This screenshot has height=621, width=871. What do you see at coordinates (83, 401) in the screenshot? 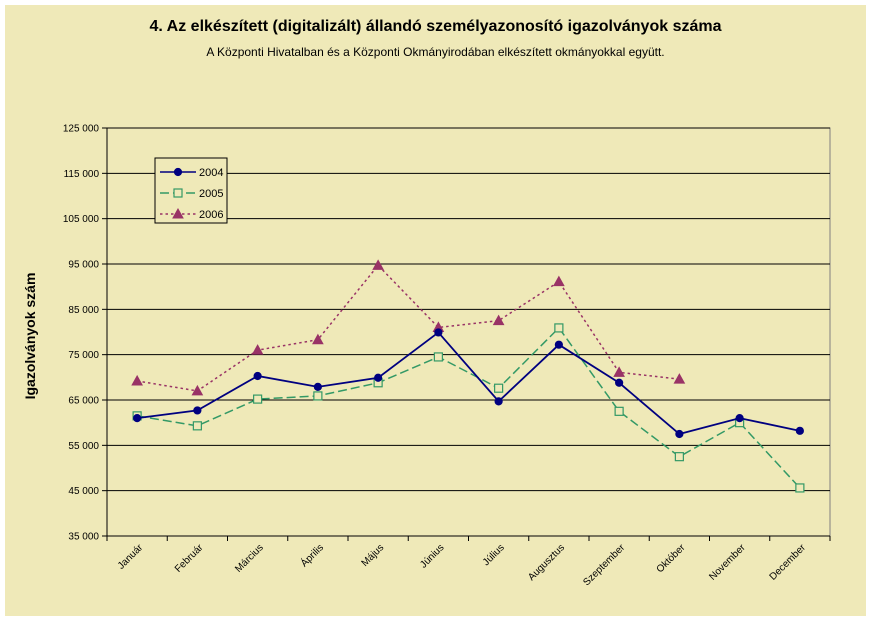
I see `y-tick-label: 65 000` at bounding box center [83, 401].